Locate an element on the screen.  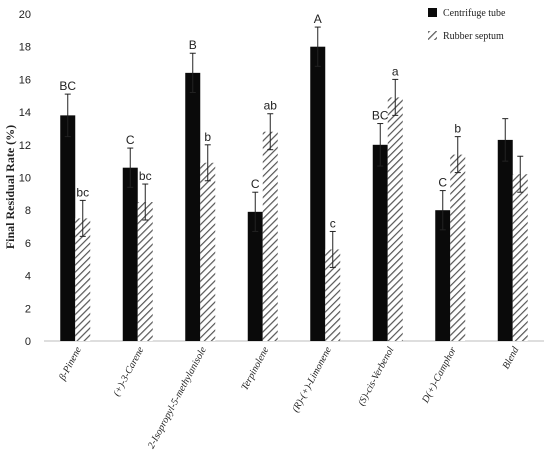
y-tick-label: 10 is located at coordinates (25, 179).